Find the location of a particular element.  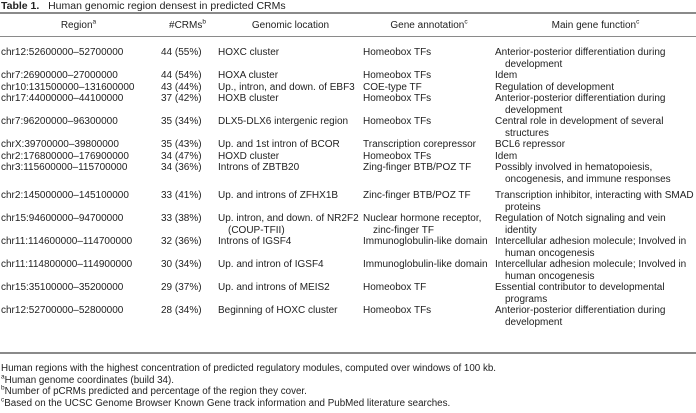

cell-text: Up., intron, and down. of EBF3 is located at coordinates (286, 87).